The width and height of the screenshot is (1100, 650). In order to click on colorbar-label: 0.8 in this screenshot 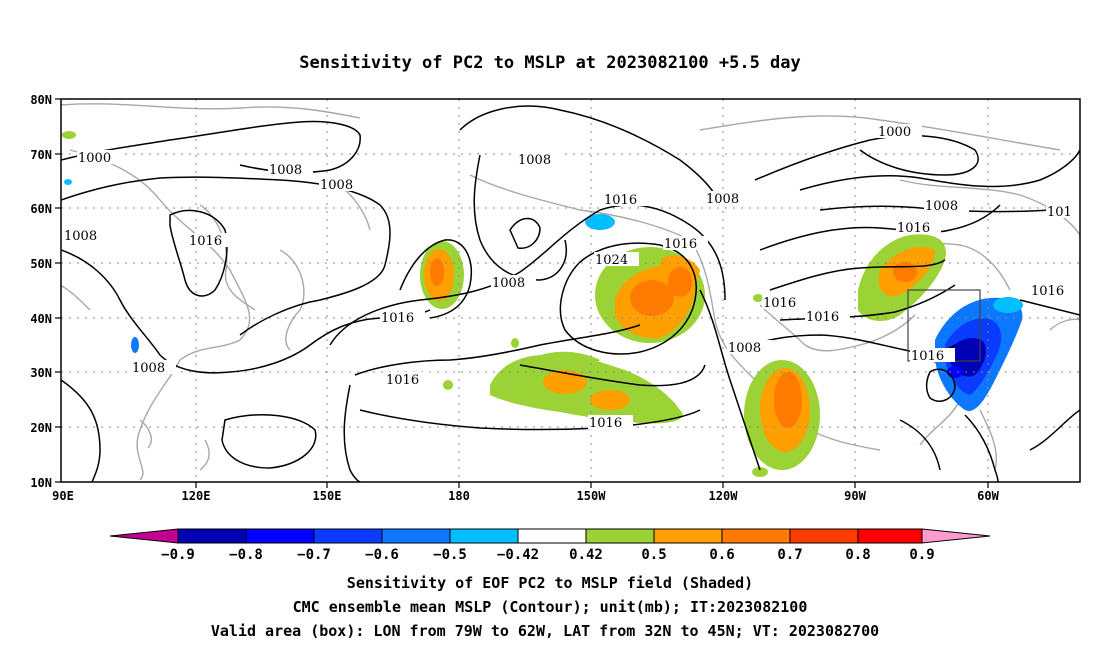, I will do `click(857, 555)`.